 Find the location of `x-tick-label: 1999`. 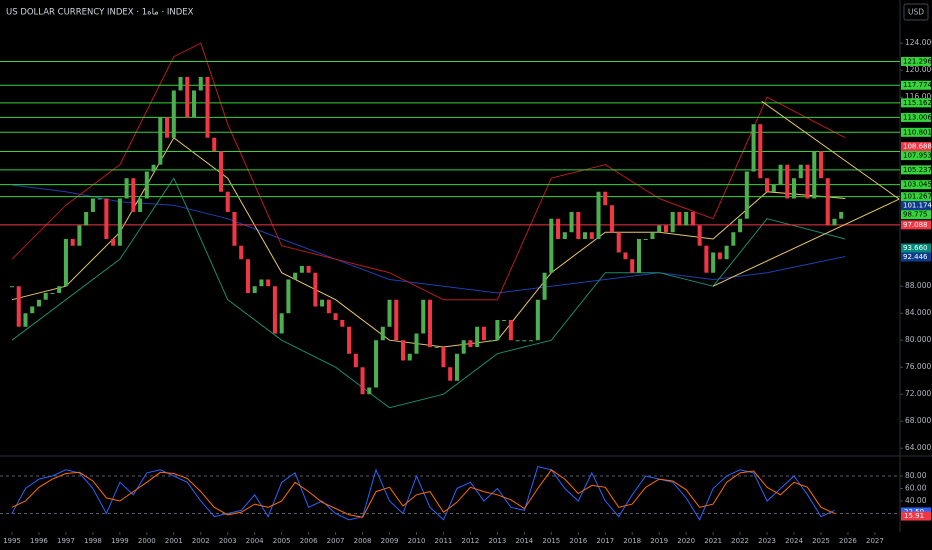

x-tick-label: 1999 is located at coordinates (120, 541).